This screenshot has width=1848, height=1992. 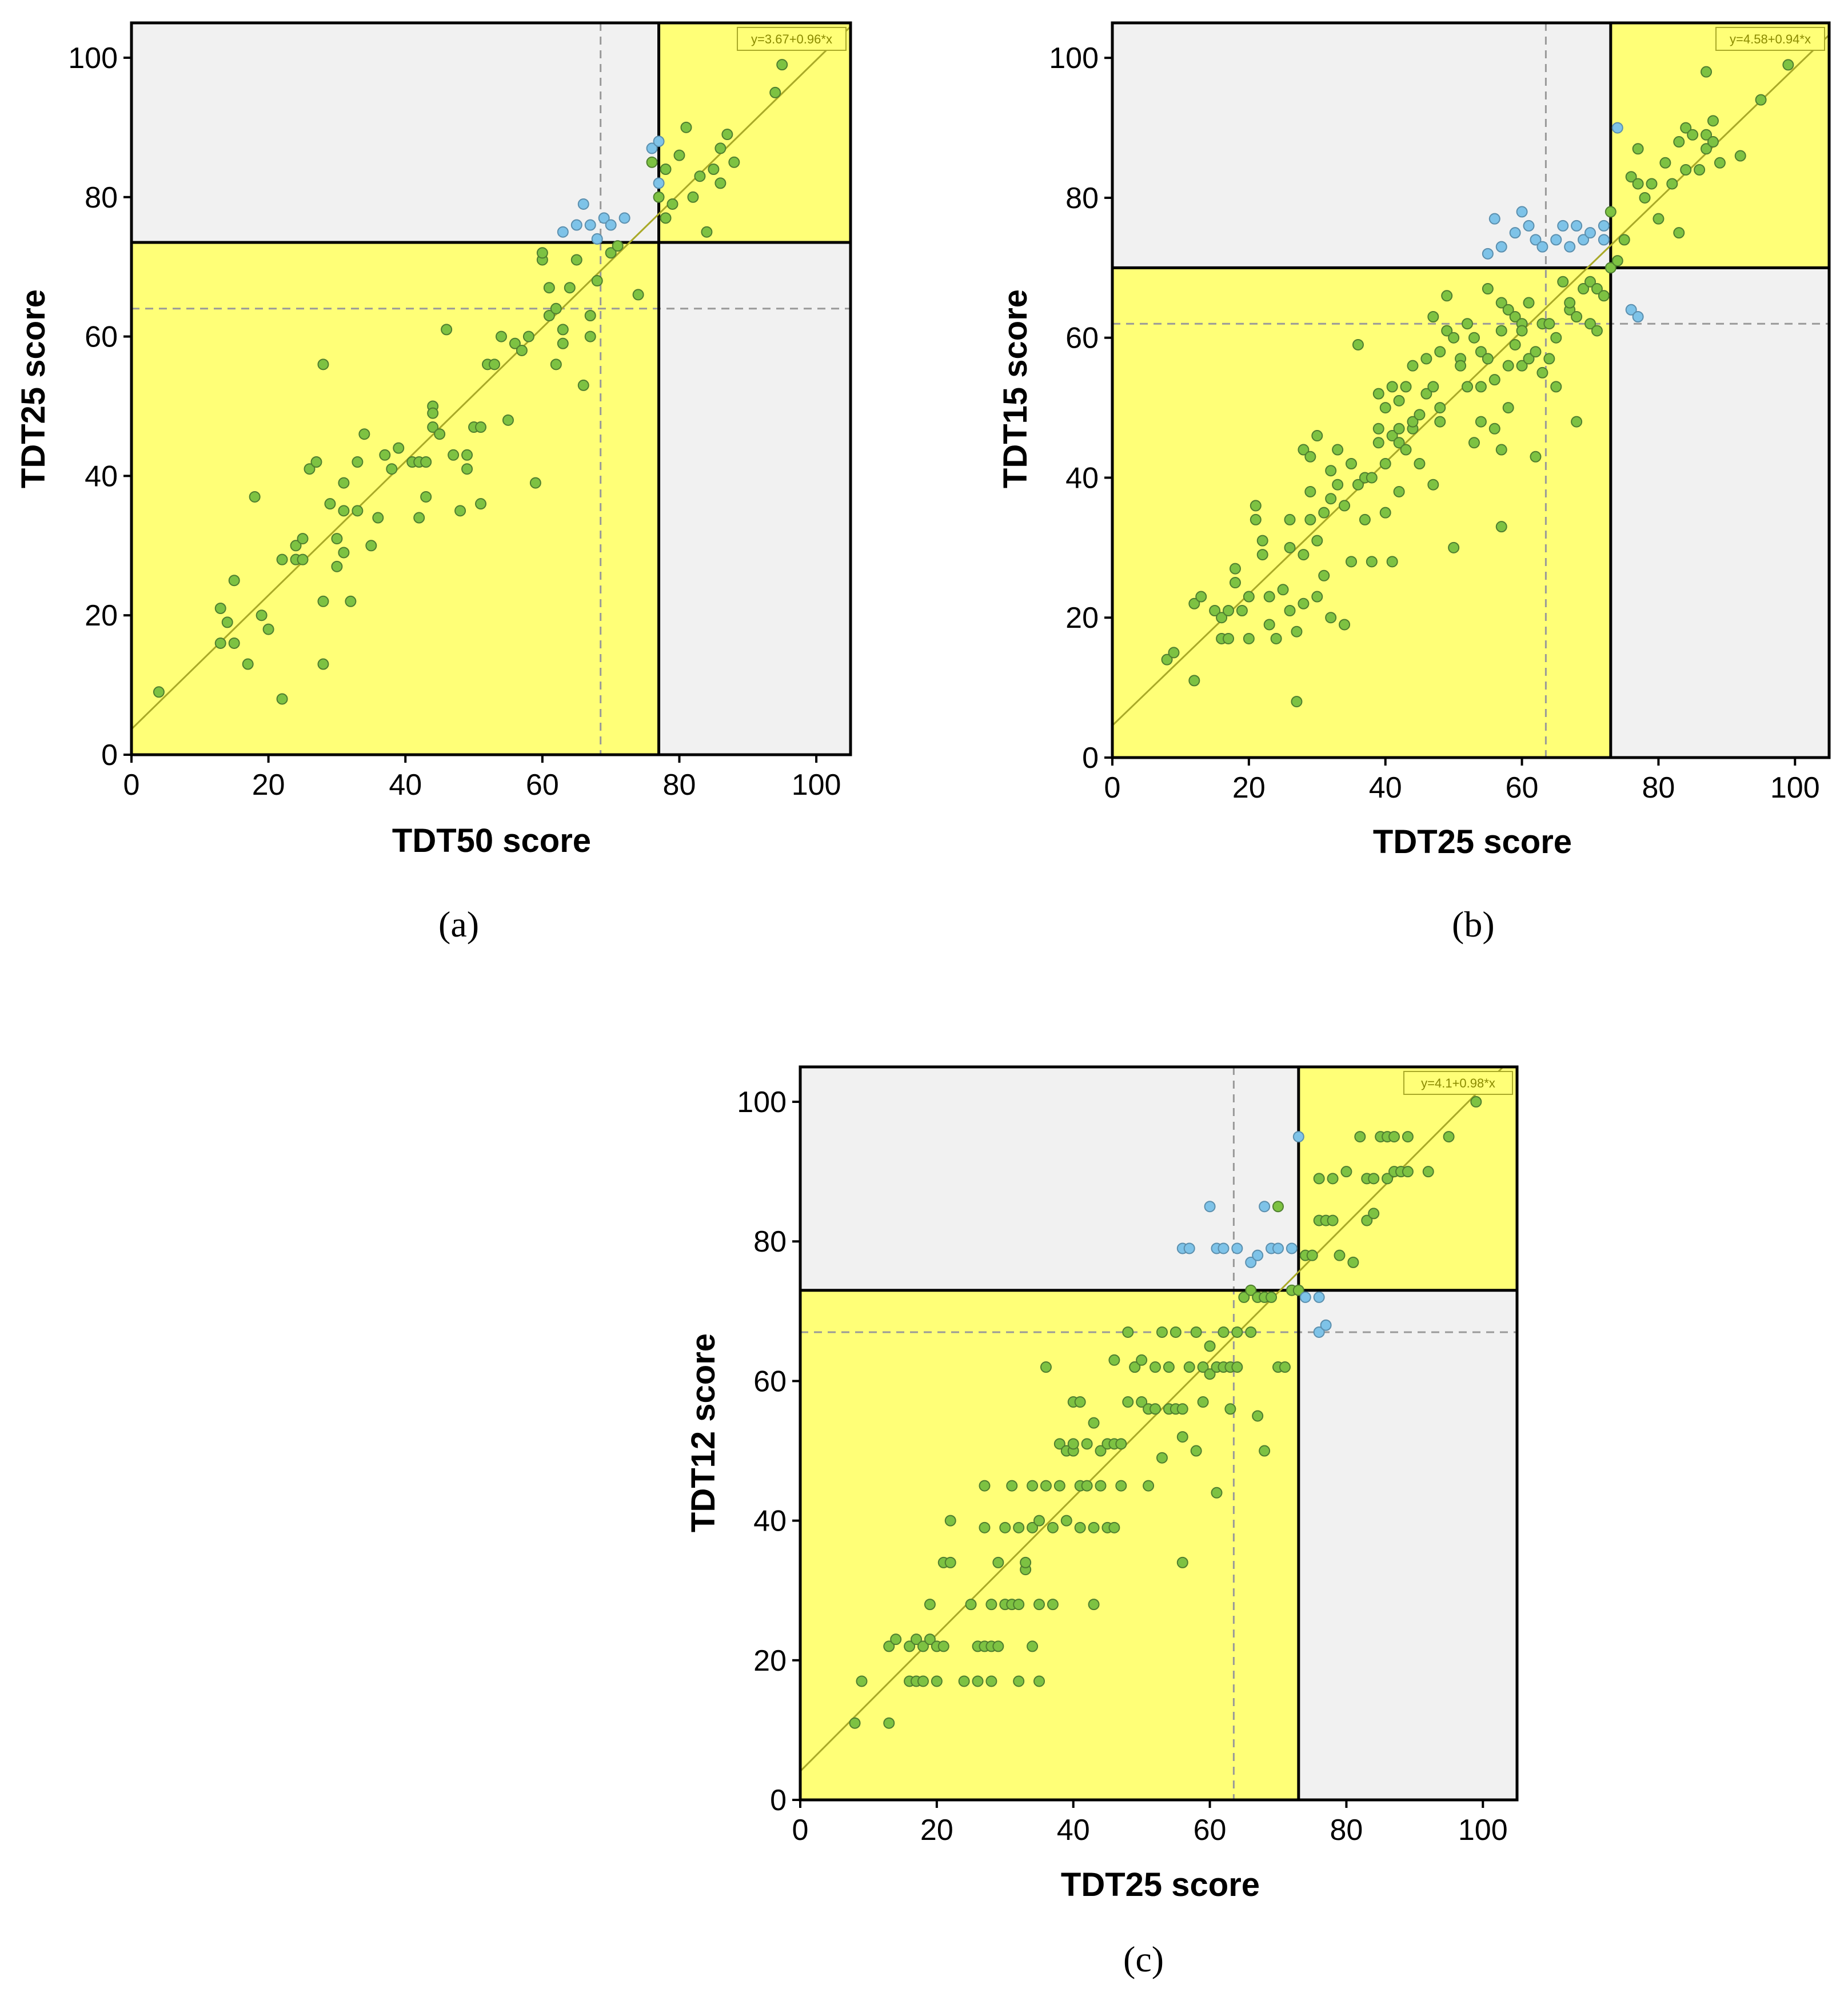 I want to click on fit-equation-label: y=4.1+0.98*x, so click(x=1458, y=1083).